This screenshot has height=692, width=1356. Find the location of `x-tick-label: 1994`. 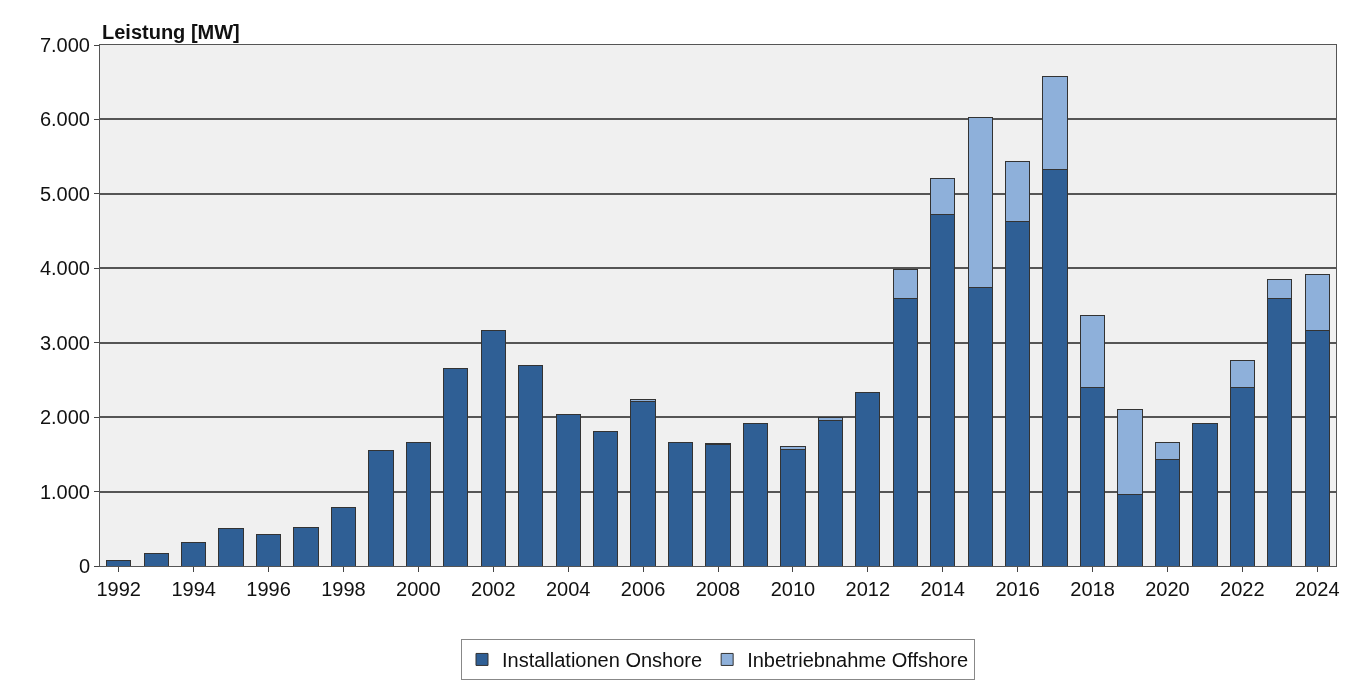

x-tick-label: 1994 is located at coordinates (193, 589).